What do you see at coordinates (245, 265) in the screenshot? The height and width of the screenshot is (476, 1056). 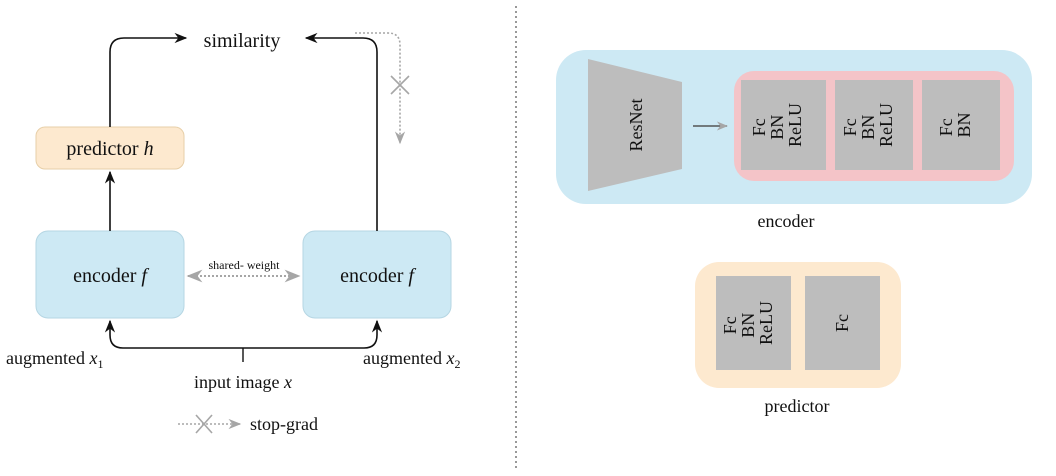 I see `shared-weight-label: shared- weight` at bounding box center [245, 265].